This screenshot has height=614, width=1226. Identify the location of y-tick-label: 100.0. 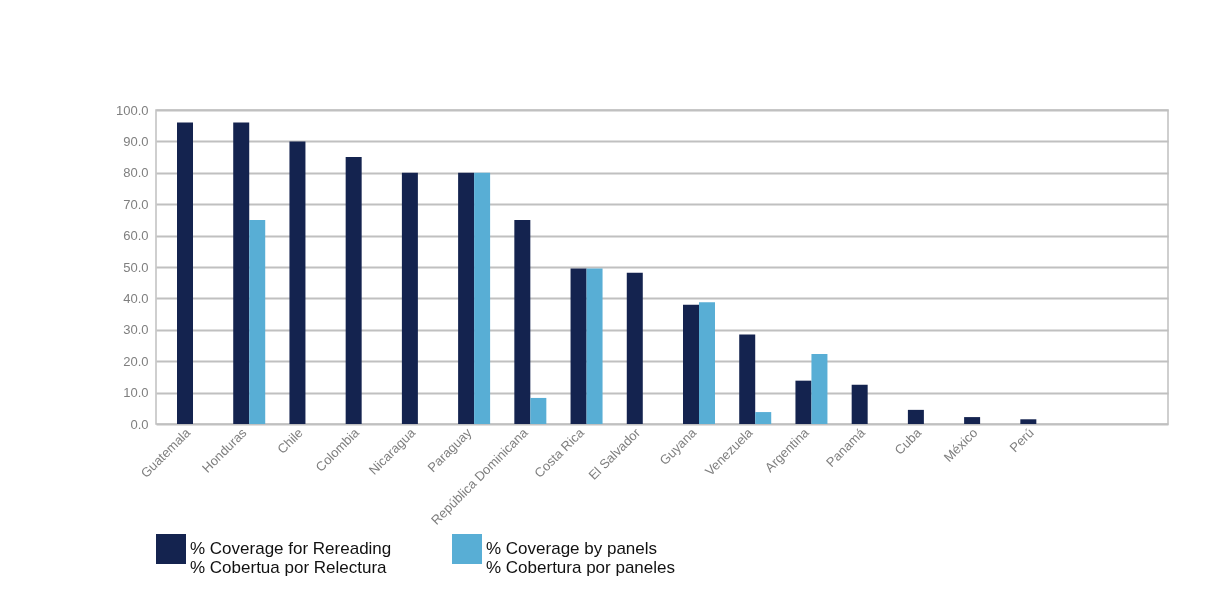
(132, 110).